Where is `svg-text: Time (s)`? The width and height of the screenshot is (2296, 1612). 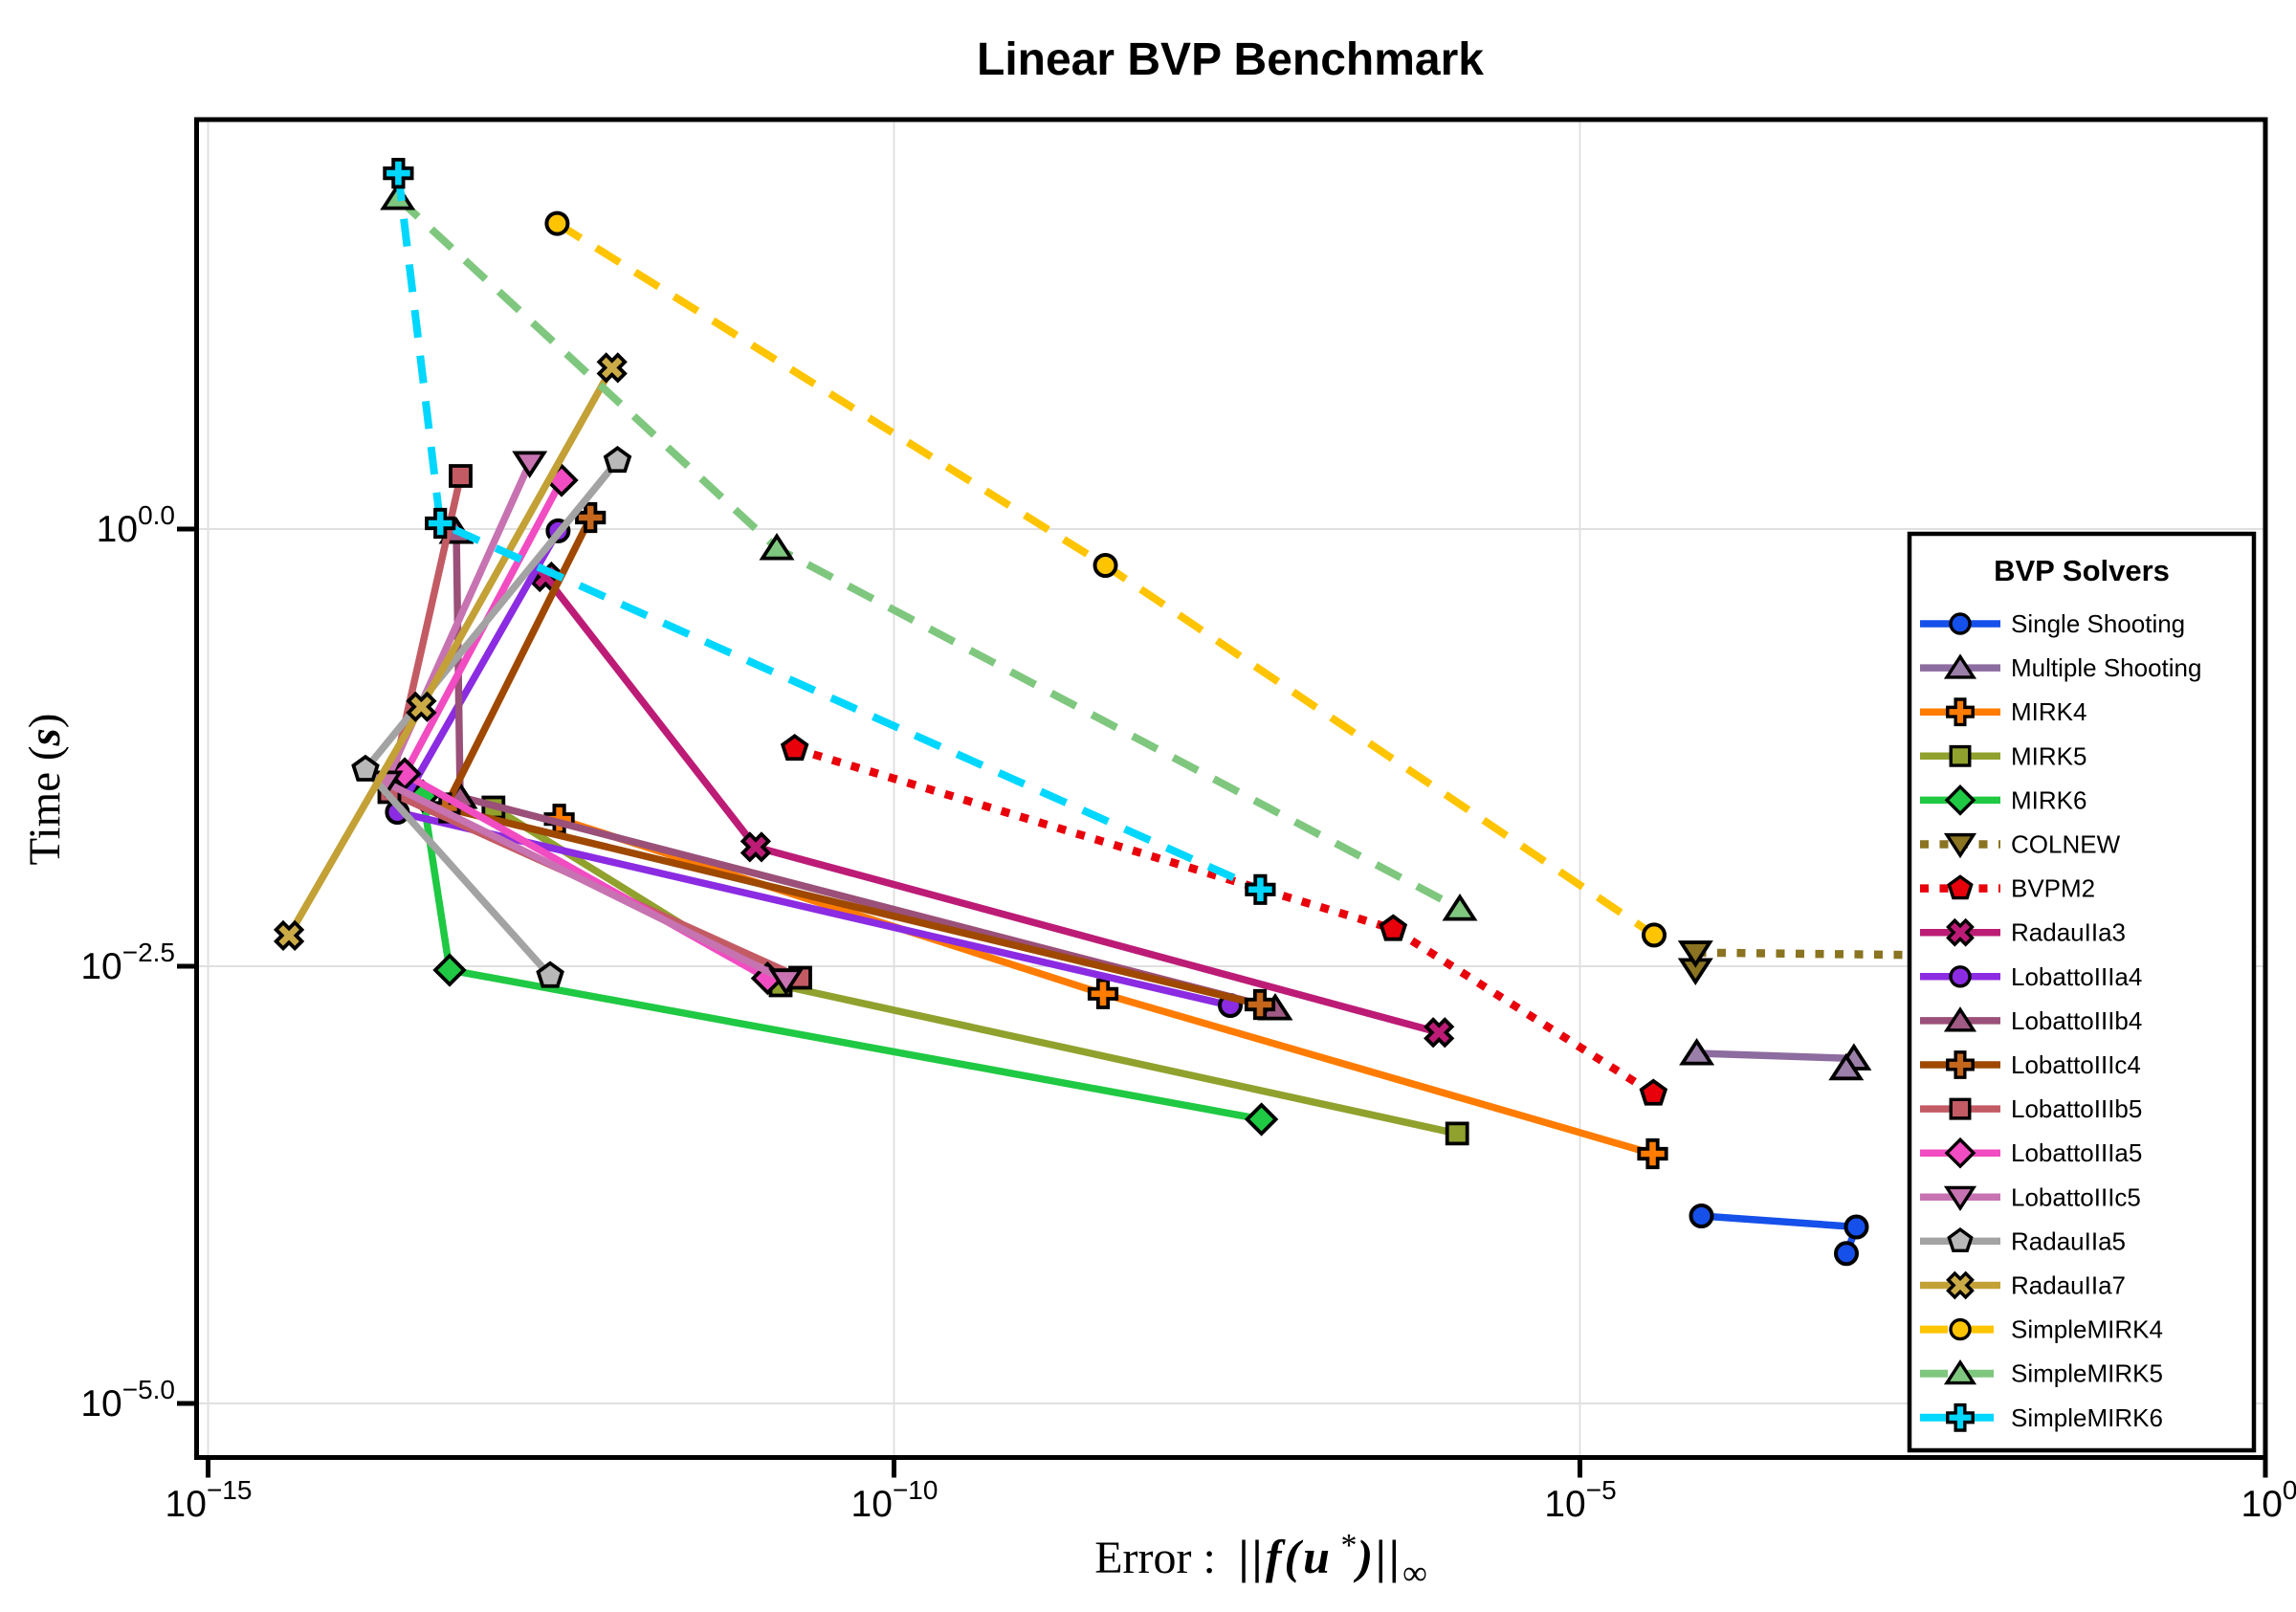 svg-text: Time (s) is located at coordinates (45, 790).